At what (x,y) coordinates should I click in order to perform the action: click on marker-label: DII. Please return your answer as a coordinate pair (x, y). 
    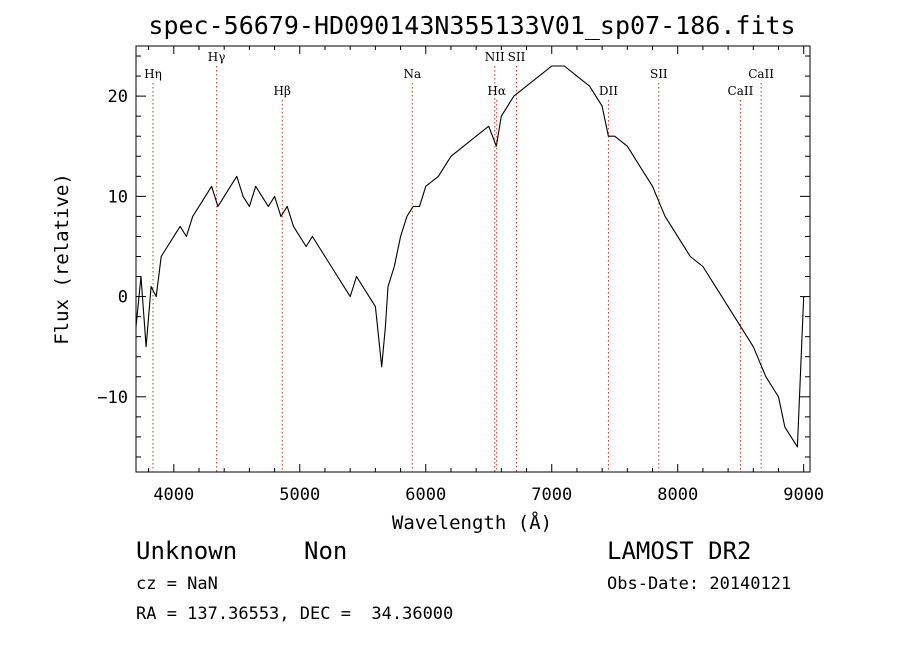
    Looking at the image, I should click on (608, 91).